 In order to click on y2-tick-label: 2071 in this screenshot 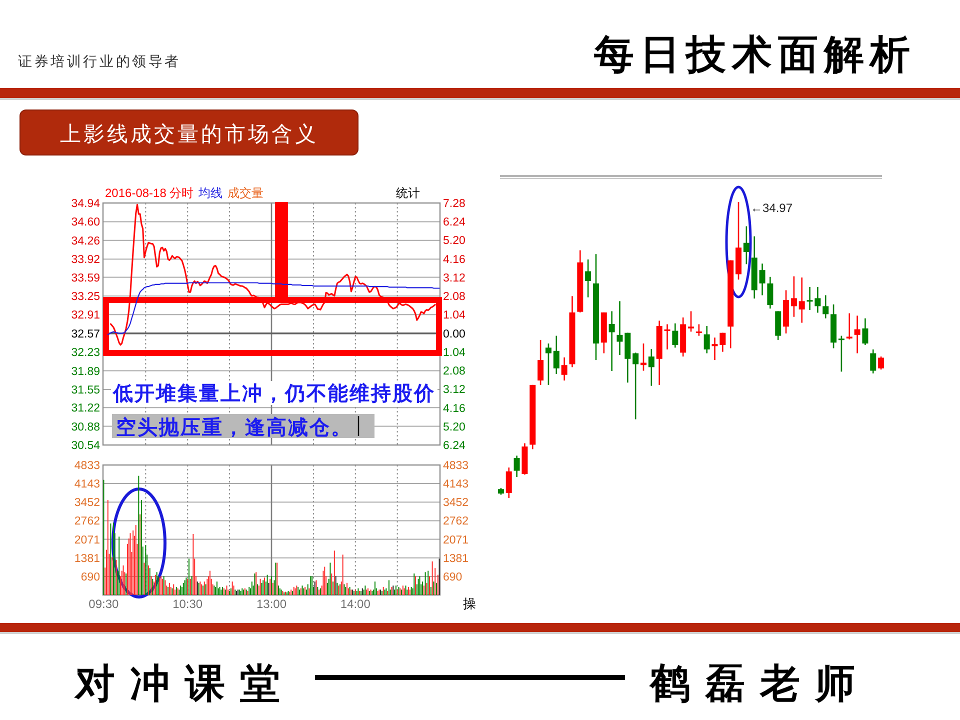, I will do `click(456, 540)`.